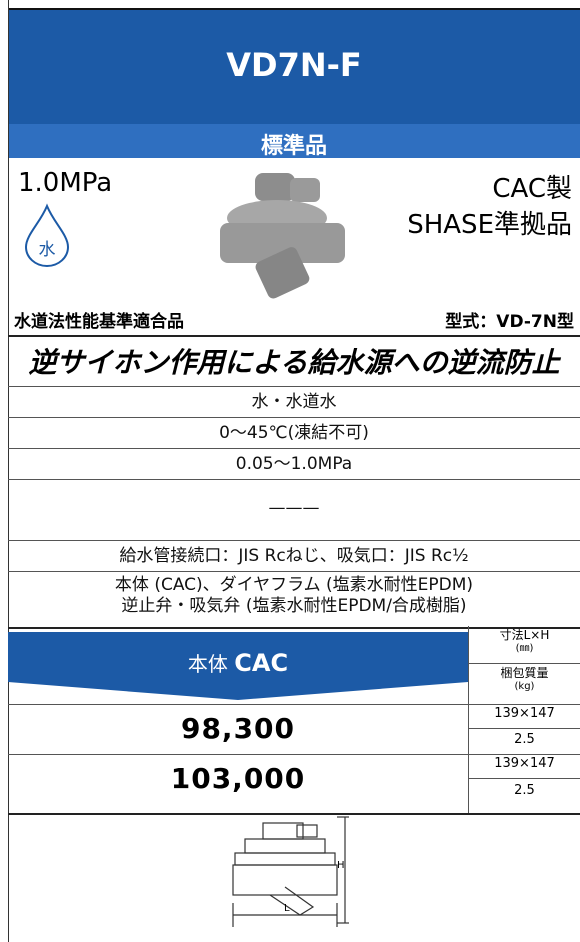 This screenshot has height=942, width=580. I want to click on spec-material-line: 本体 (CAC)、ダイヤフラム (塩素水耐性EPDM), so click(294, 585).